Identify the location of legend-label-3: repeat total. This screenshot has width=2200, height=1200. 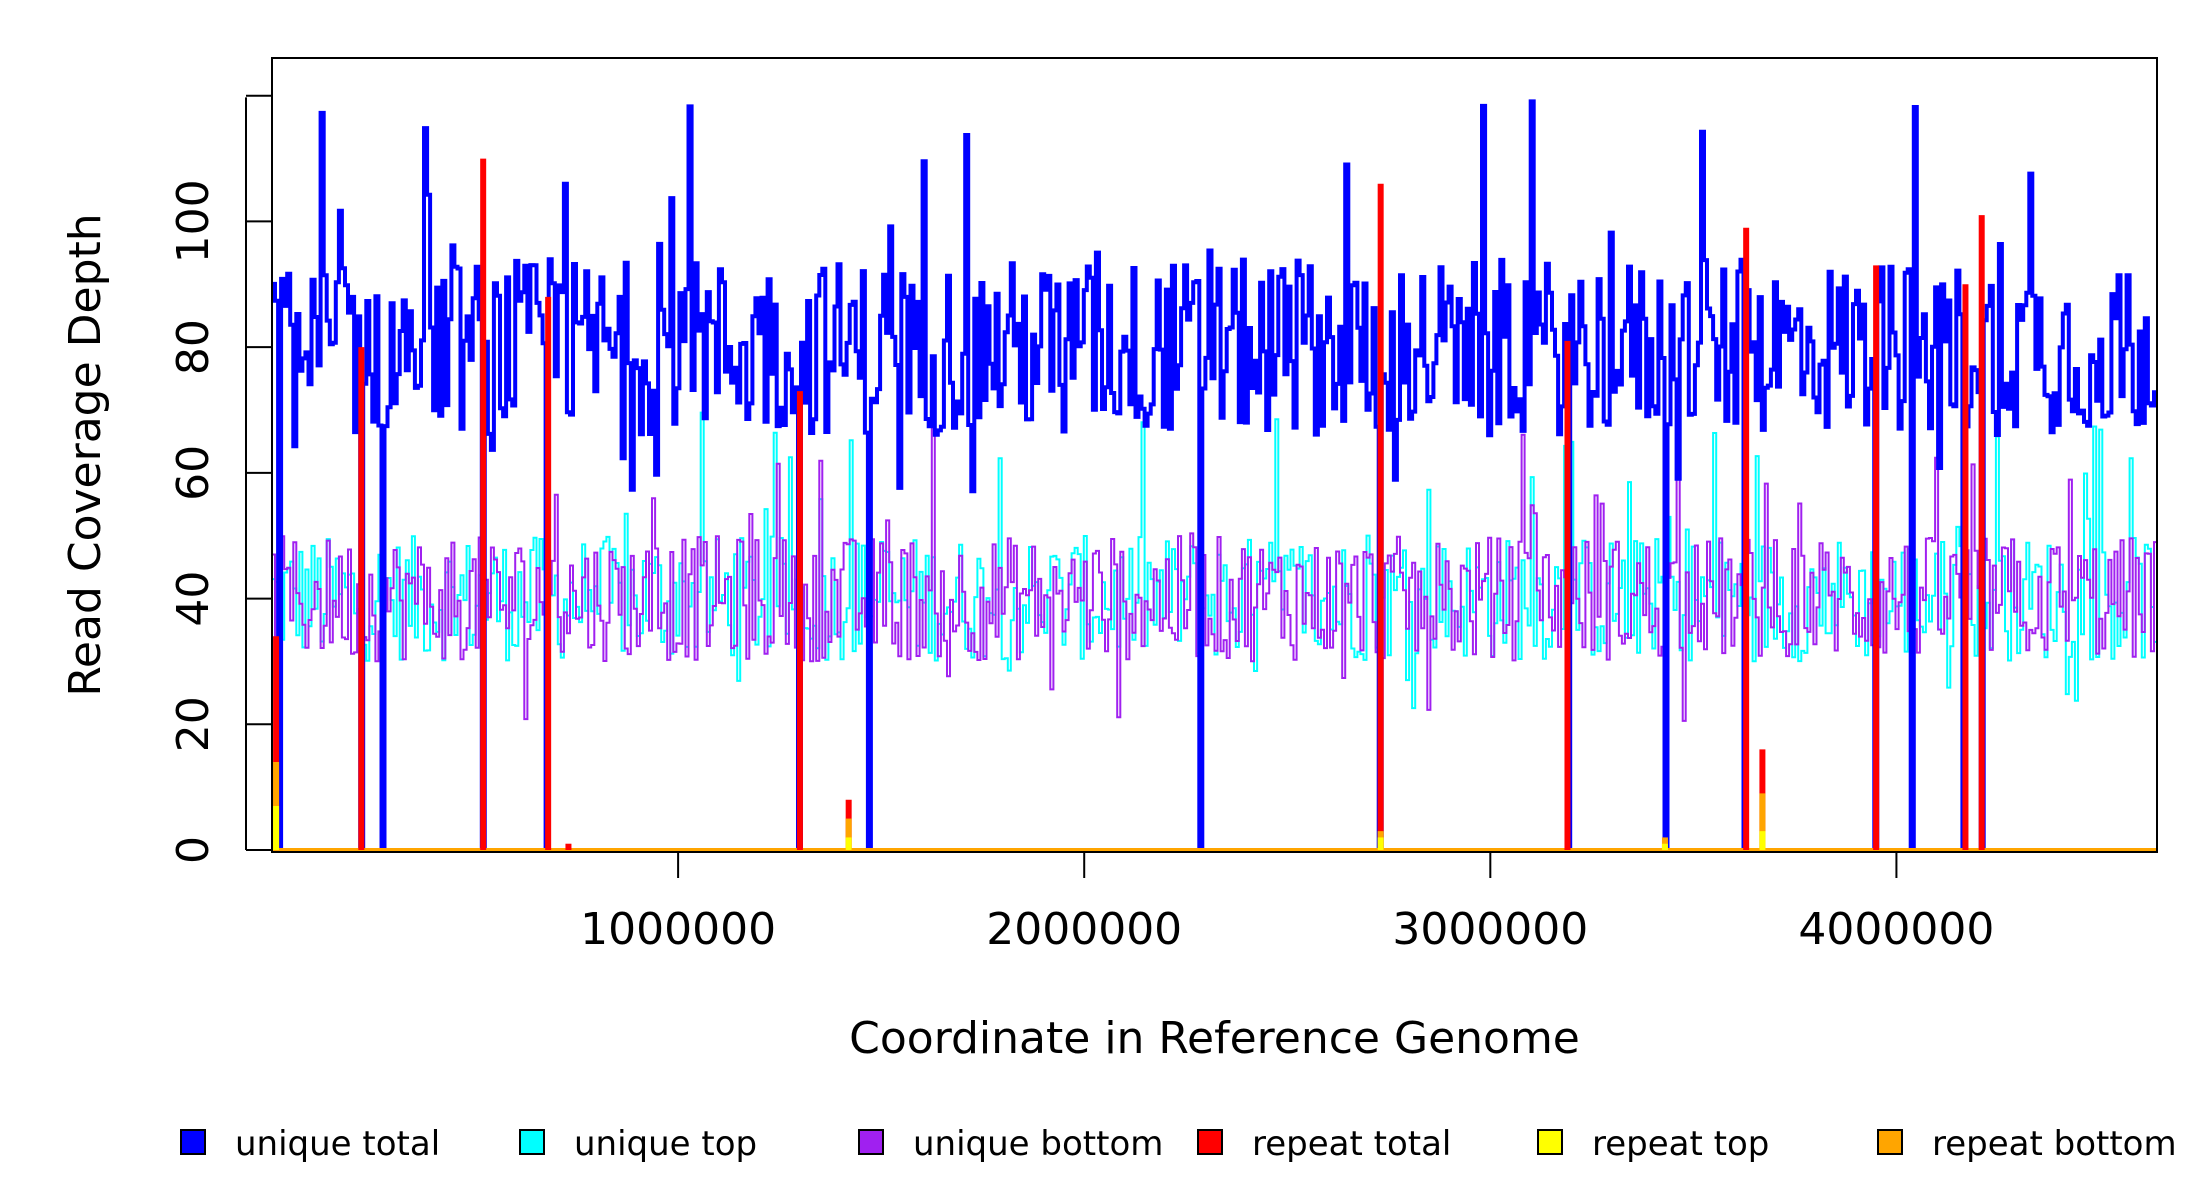
(1351, 1144).